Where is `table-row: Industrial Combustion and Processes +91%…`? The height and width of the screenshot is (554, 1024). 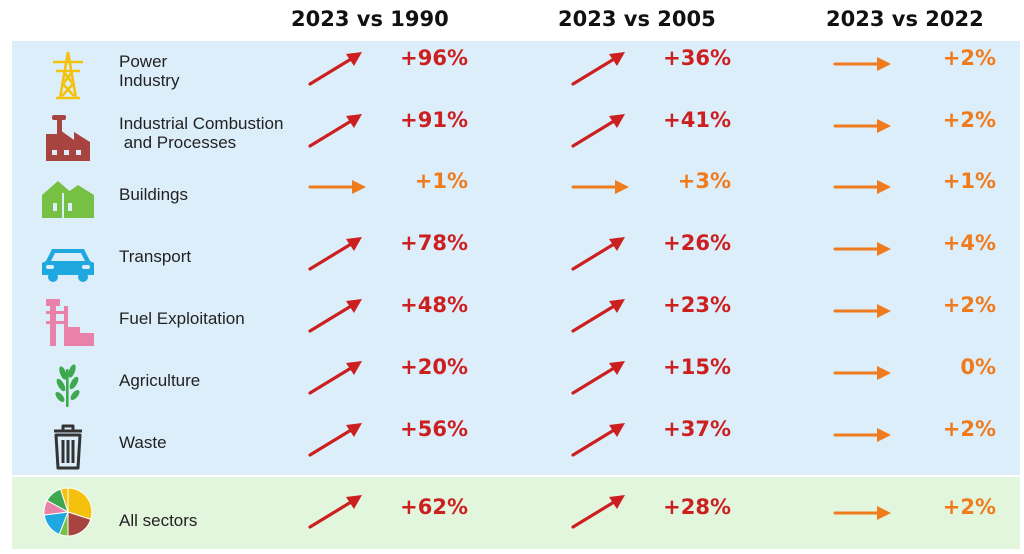
table-row: Industrial Combustion and Processes +91%… is located at coordinates (512, 137).